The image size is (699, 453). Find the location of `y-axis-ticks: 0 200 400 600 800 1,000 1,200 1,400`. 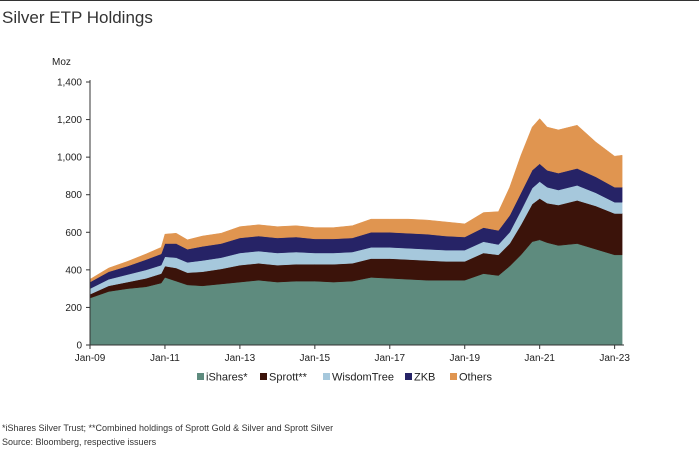

y-axis-ticks: 0 200 400 600 800 1,000 1,200 1,400 is located at coordinates (73, 215).